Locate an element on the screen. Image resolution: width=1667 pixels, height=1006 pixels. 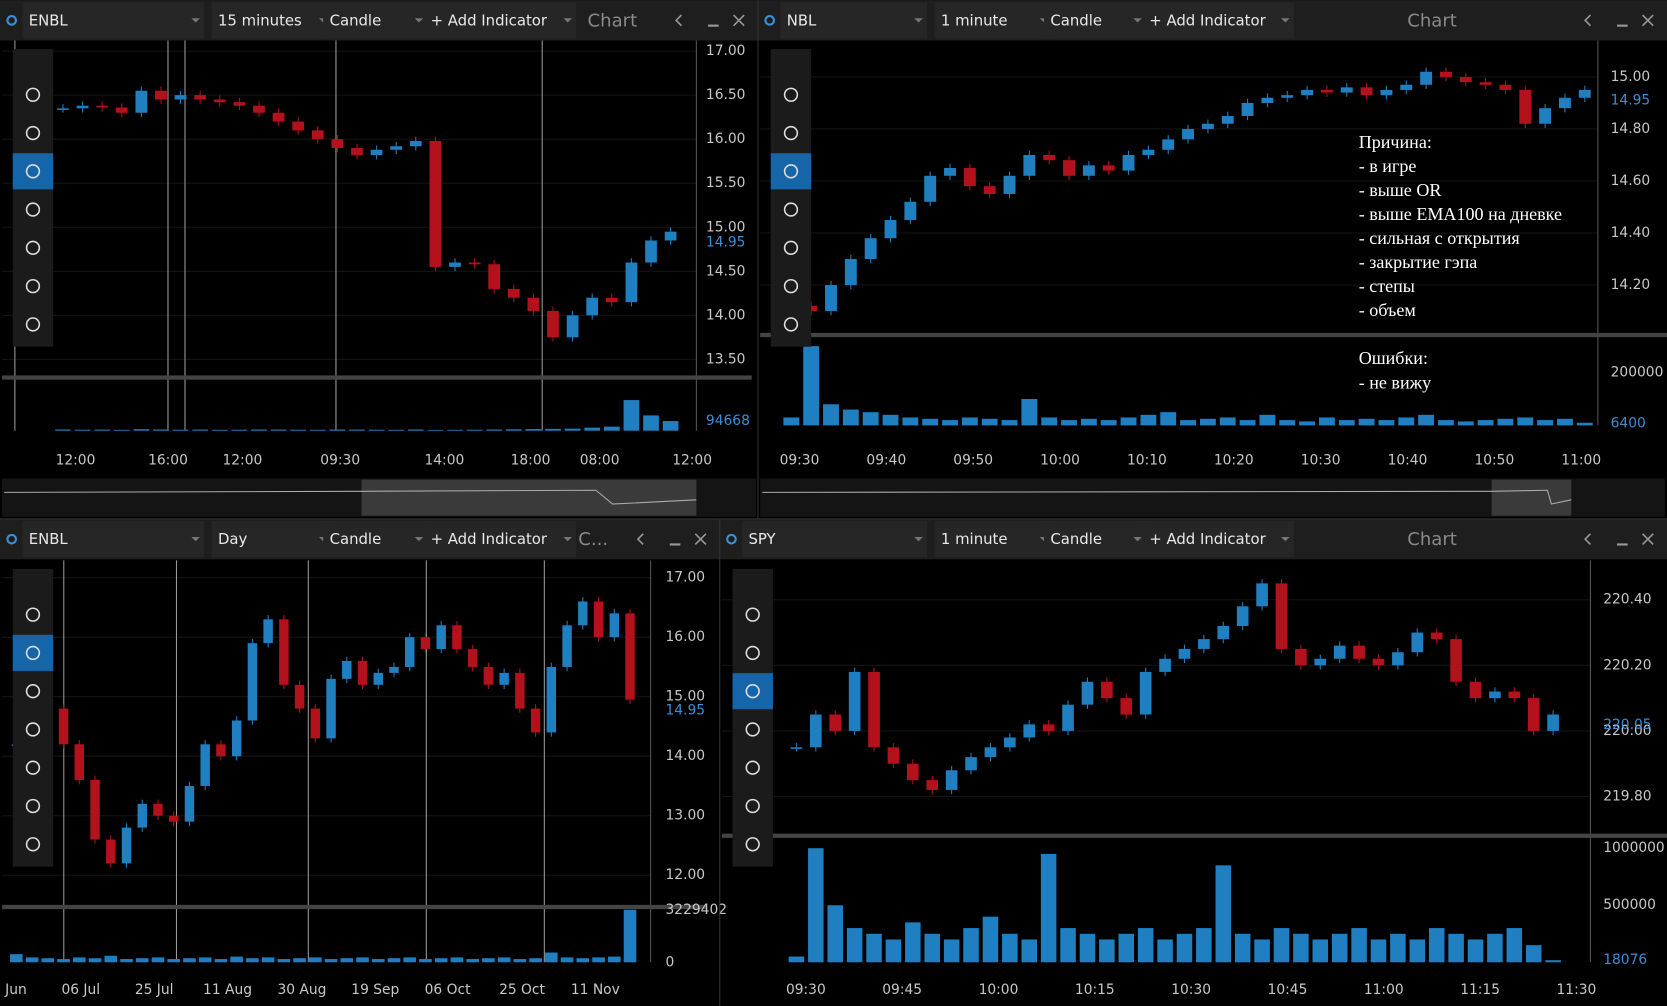
toolbar-symbol: NBL is located at coordinates (802, 20).